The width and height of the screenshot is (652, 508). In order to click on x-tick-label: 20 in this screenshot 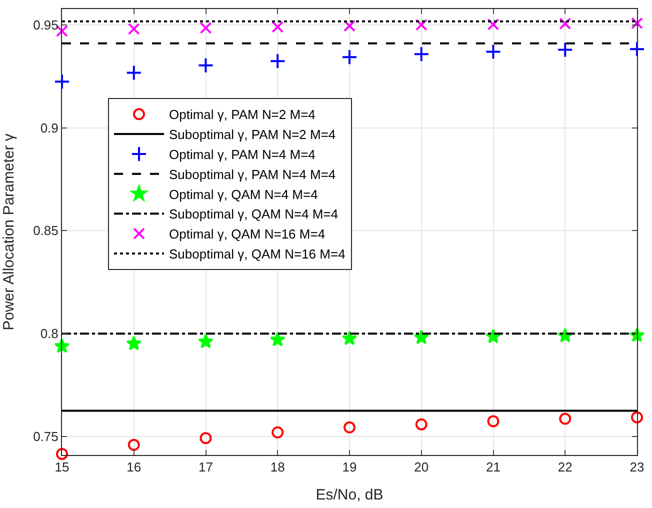, I will do `click(421, 467)`.